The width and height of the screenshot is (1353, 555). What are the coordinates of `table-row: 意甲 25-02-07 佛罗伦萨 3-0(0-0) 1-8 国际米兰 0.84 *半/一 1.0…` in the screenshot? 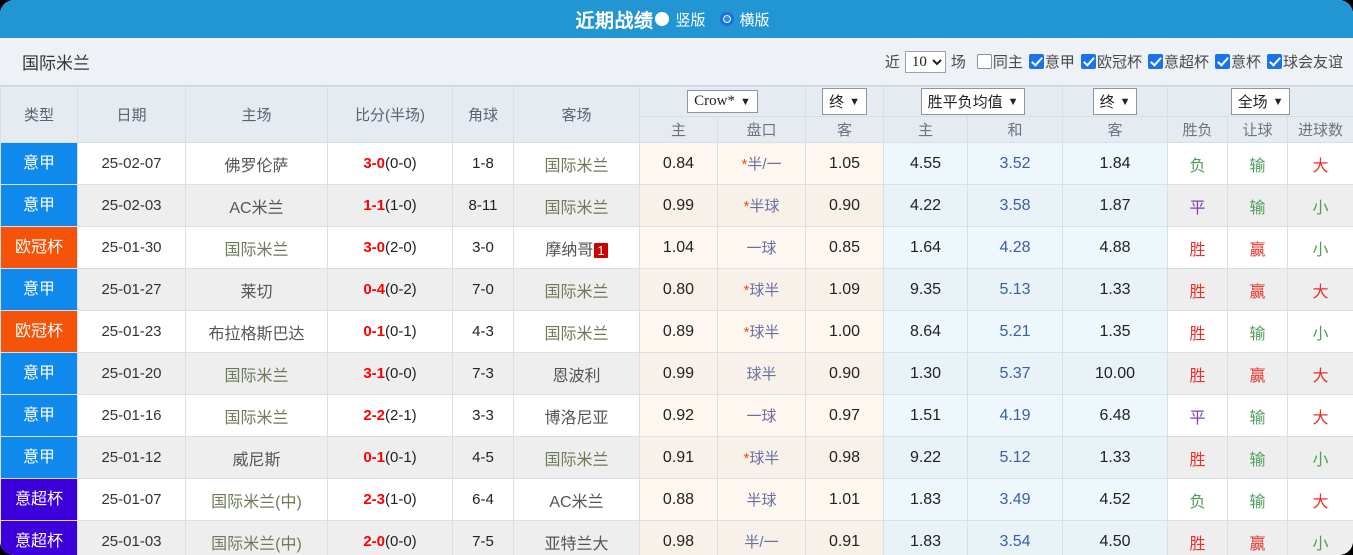 It's located at (676, 163).